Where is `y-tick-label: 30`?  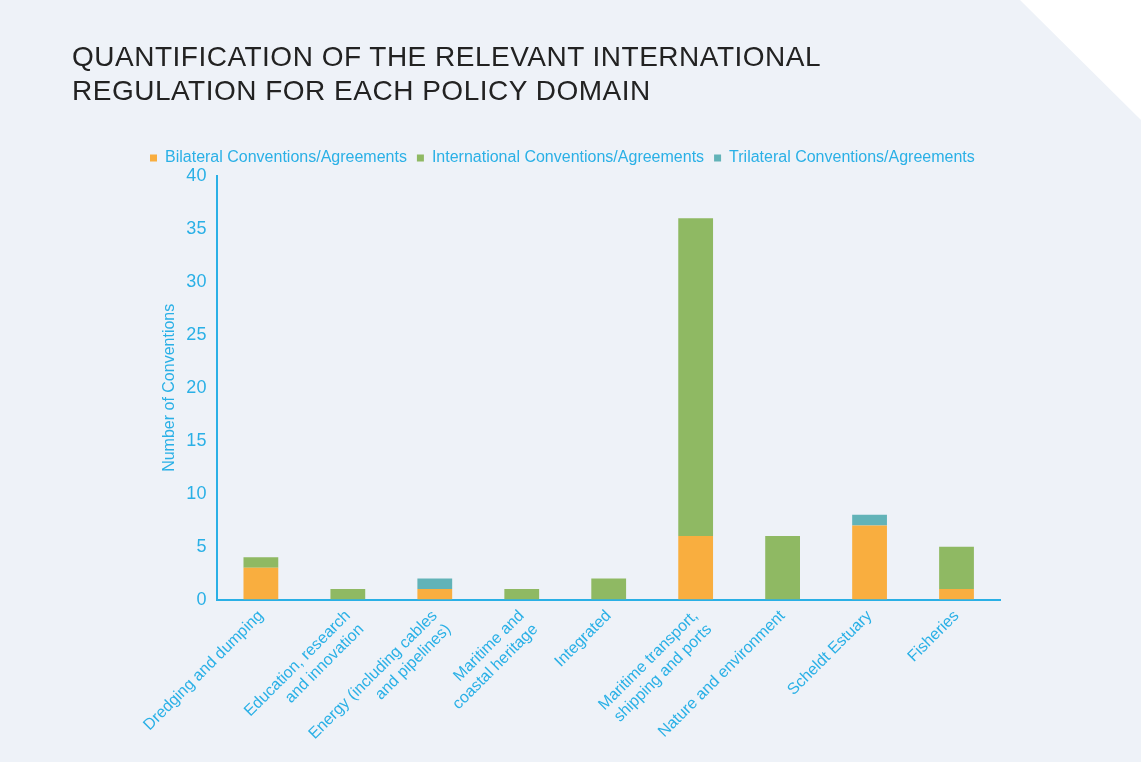
y-tick-label: 30 is located at coordinates (196, 280).